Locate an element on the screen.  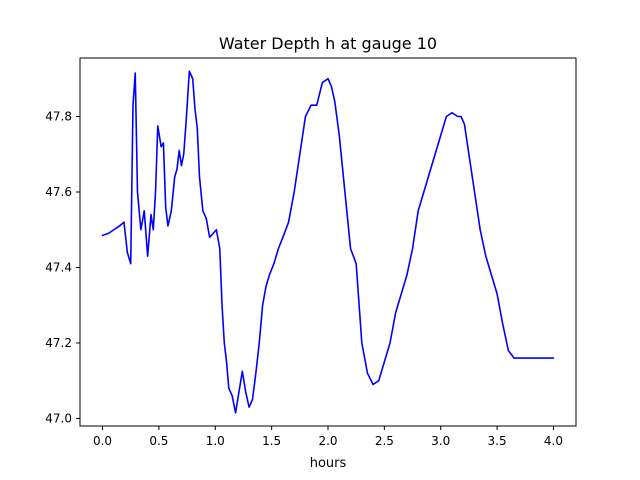
y-tick-label: 47.6 is located at coordinates (58, 192).